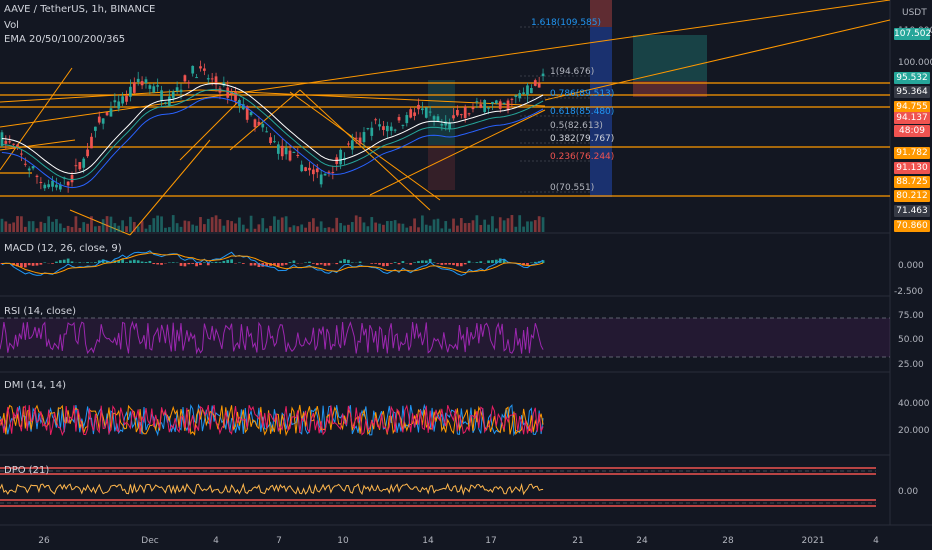 The height and width of the screenshot is (550, 932). Describe the element at coordinates (65, 39) in the screenshot. I see `ema-label: EMA 20/50/100/200/365` at that location.